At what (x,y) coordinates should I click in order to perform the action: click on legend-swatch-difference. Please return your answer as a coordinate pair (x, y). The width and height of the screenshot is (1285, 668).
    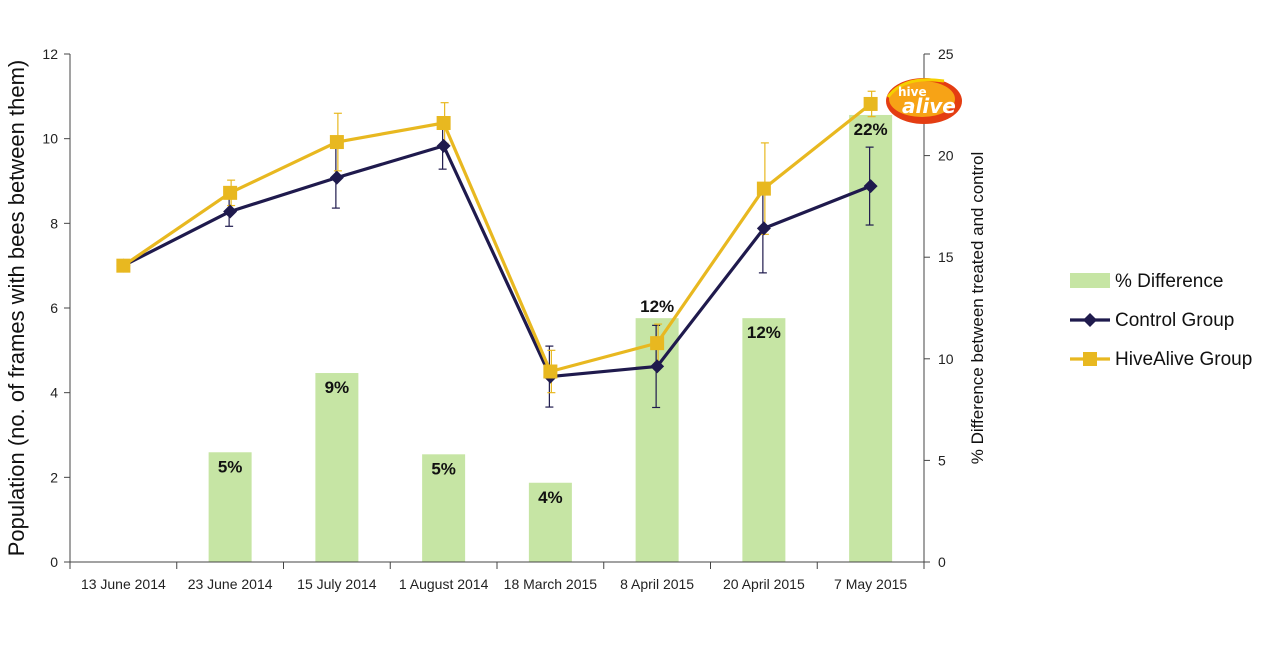
    Looking at the image, I should click on (1090, 280).